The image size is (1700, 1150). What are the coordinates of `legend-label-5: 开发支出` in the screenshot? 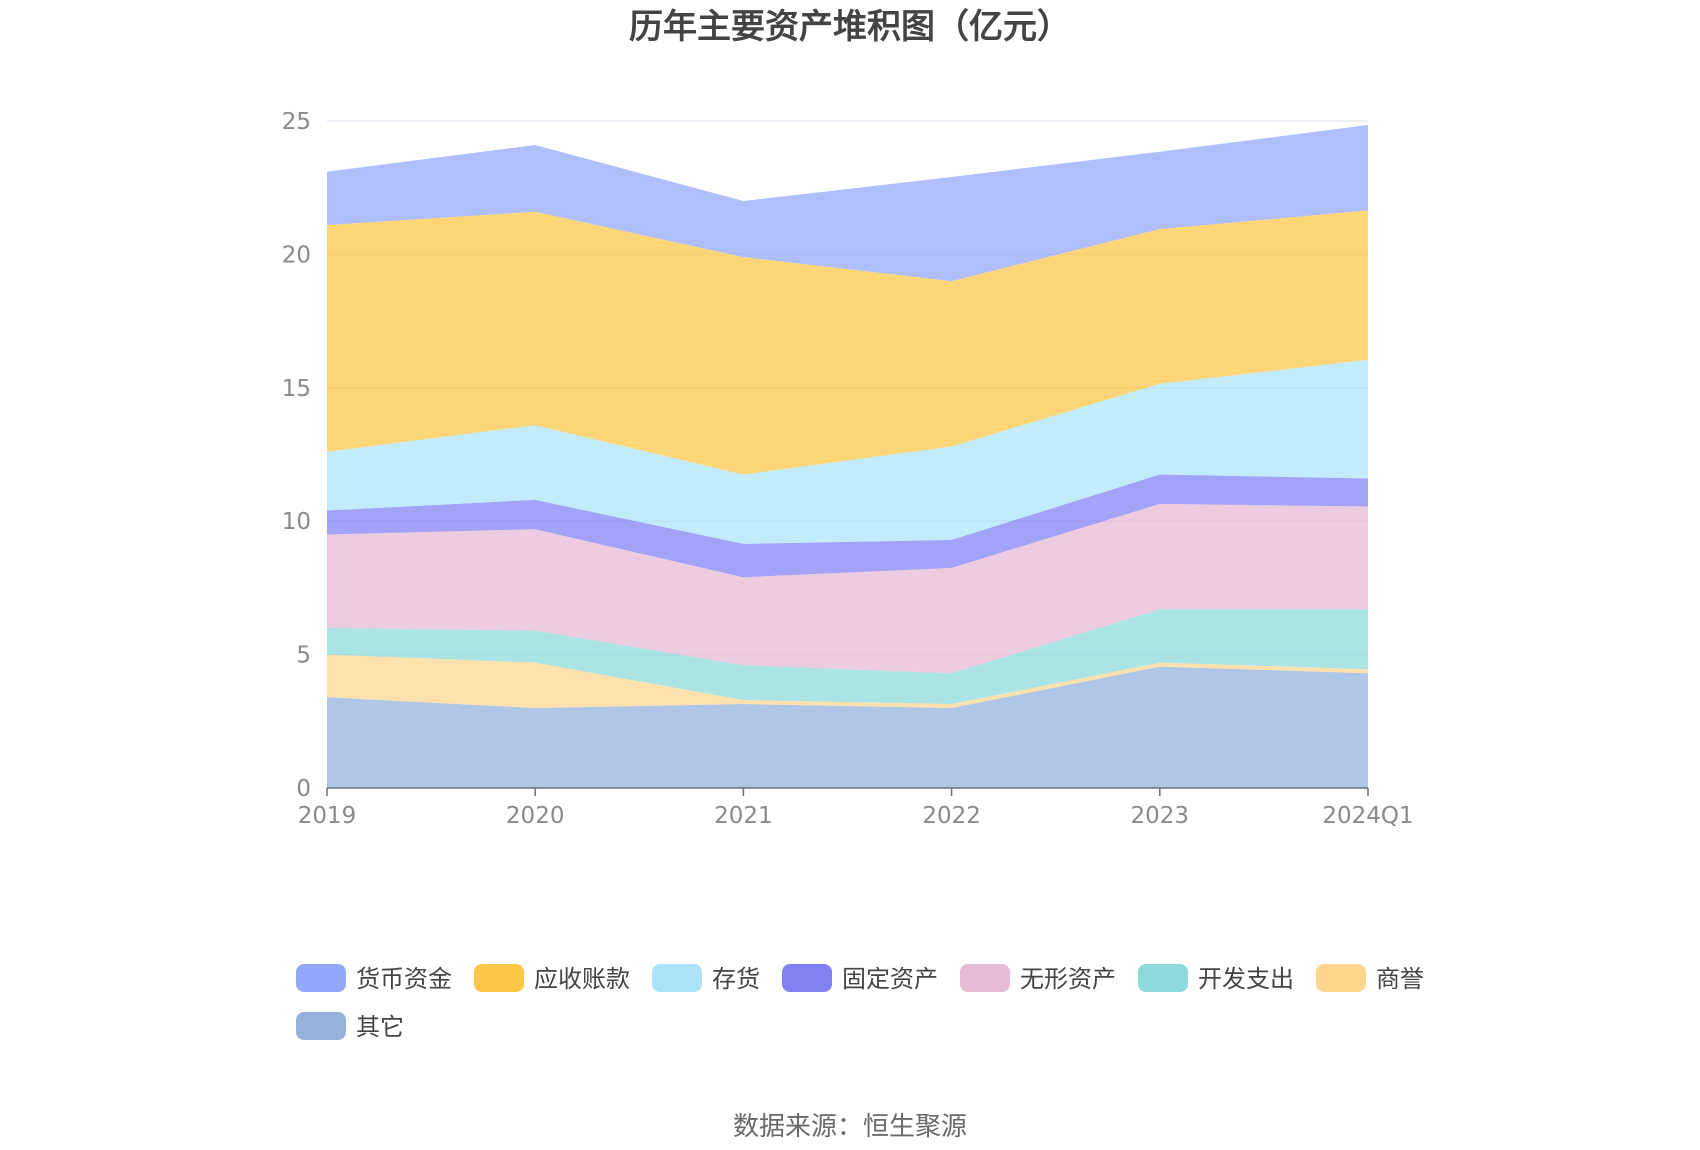 It's located at (1246, 979).